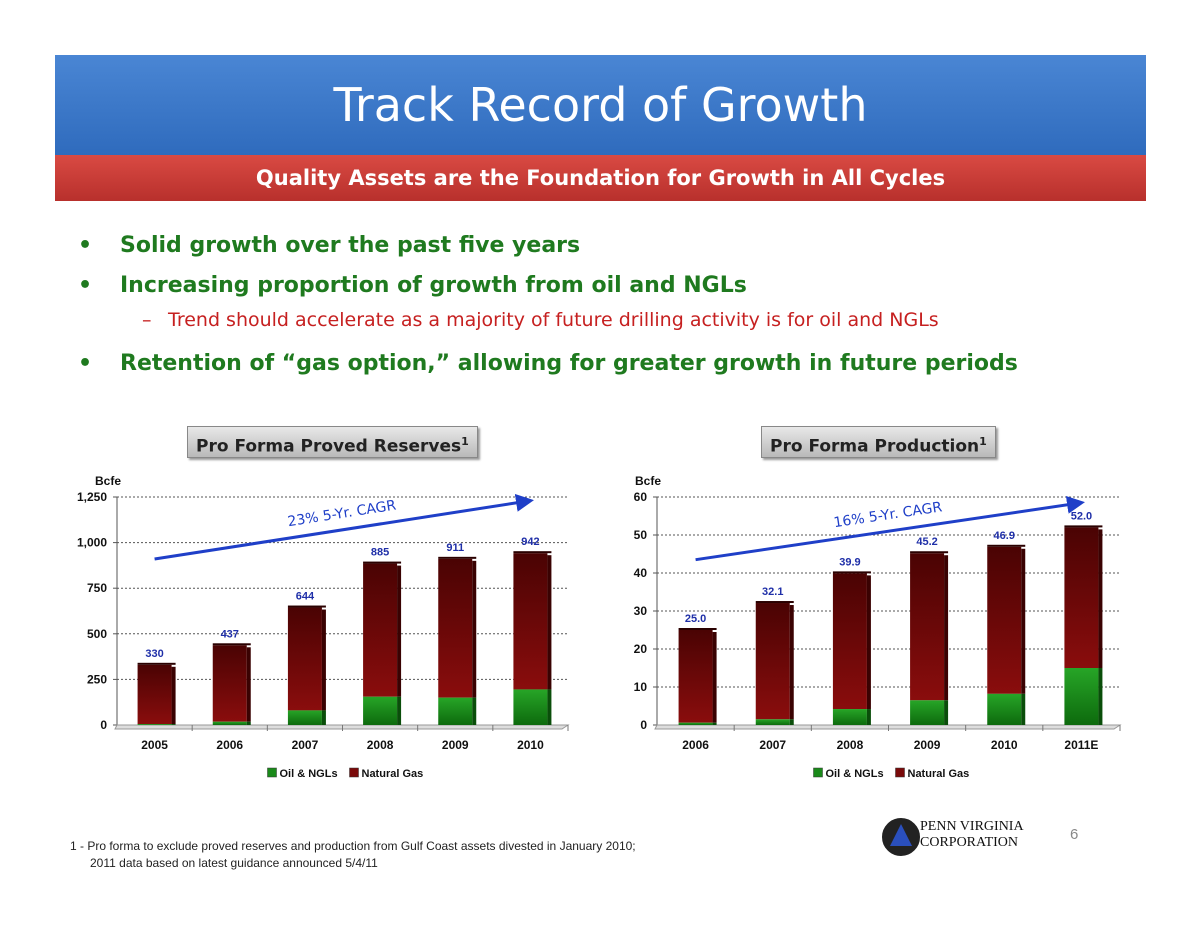 This screenshot has width=1200, height=927. I want to click on trend-arrow, so click(344, 527).